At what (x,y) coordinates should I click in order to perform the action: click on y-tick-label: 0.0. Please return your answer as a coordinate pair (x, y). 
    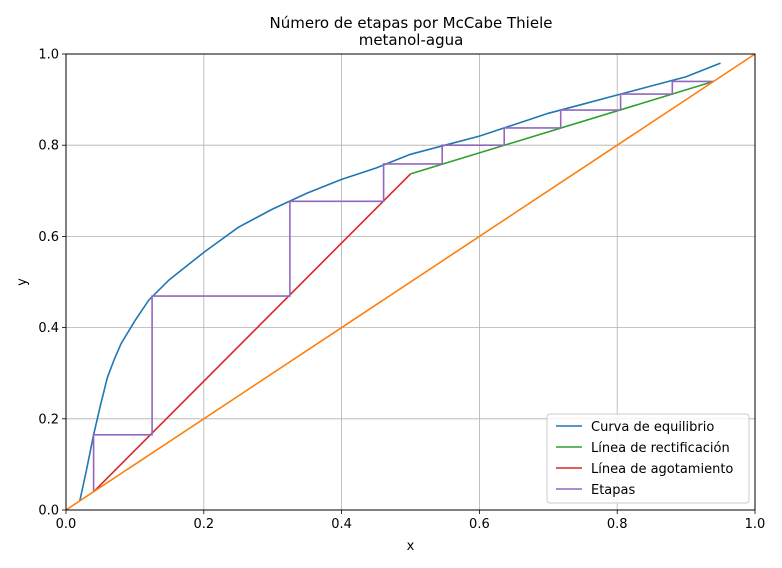
    Looking at the image, I should click on (48, 511).